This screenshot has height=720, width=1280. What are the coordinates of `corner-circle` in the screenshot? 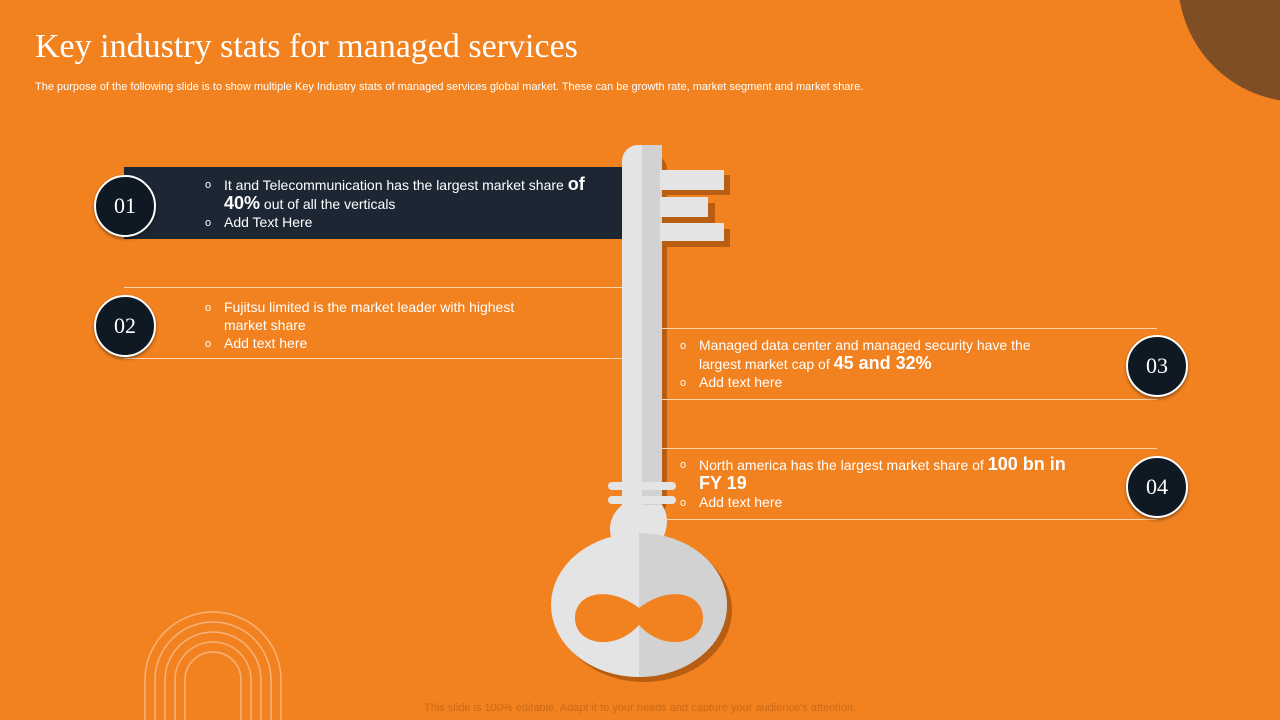 It's located at (1229, 50).